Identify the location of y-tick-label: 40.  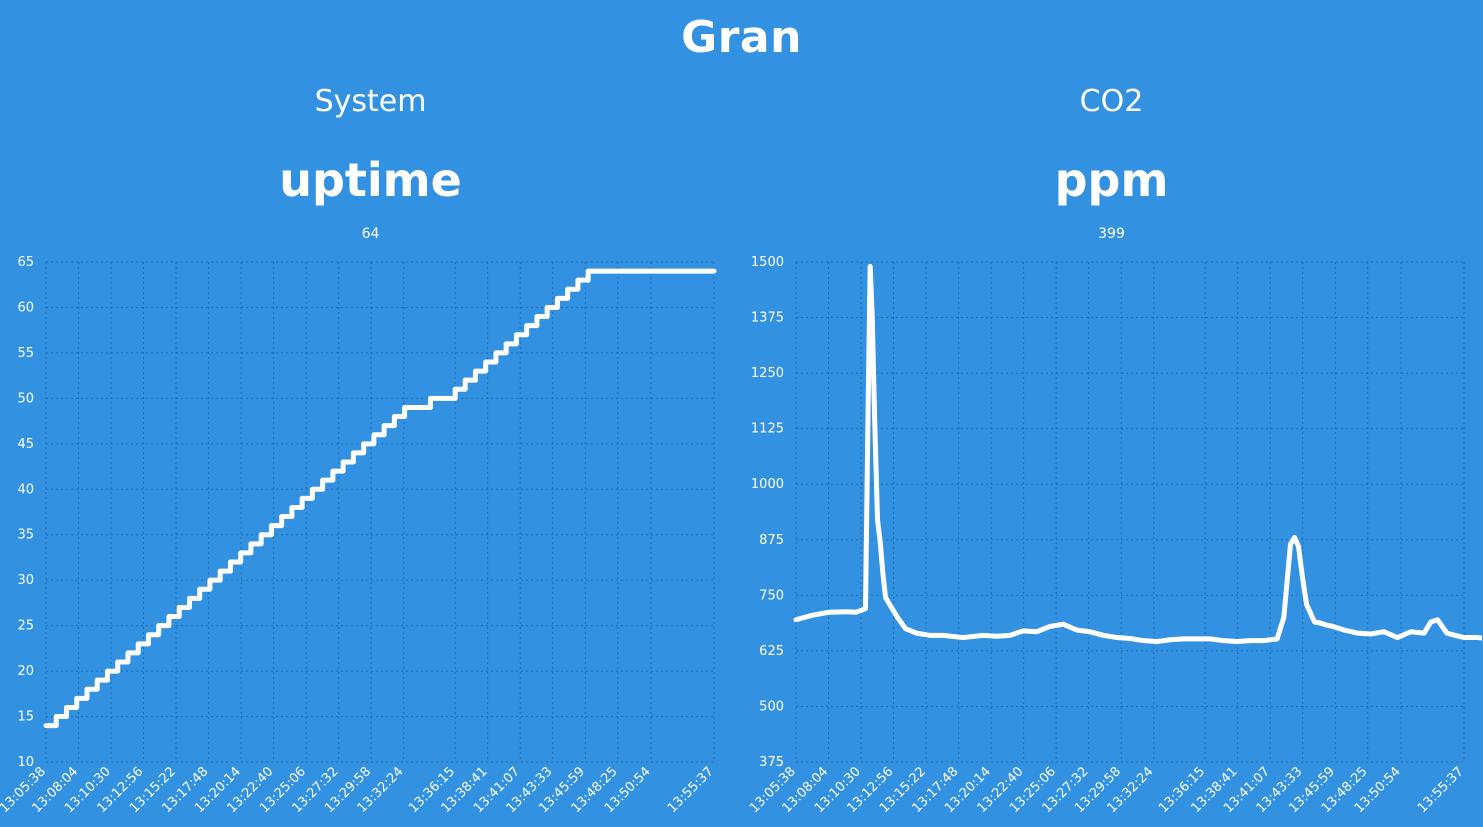
(25, 489).